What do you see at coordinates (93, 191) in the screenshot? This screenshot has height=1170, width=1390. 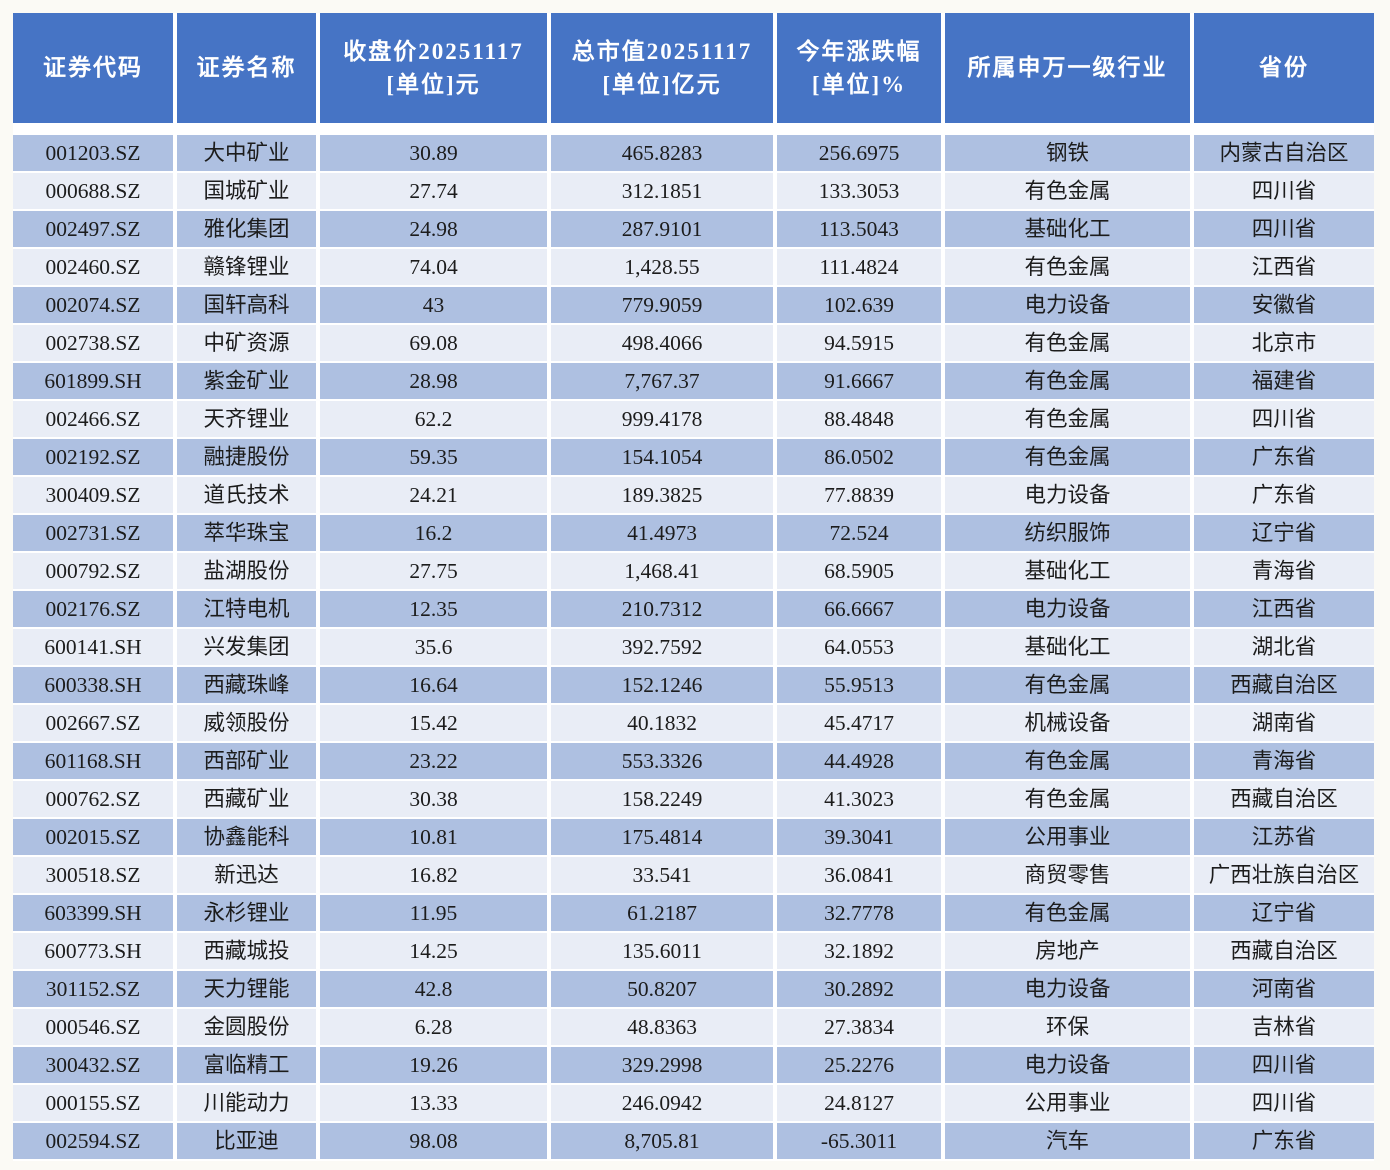 I see `cell-code: 000688.SZ` at bounding box center [93, 191].